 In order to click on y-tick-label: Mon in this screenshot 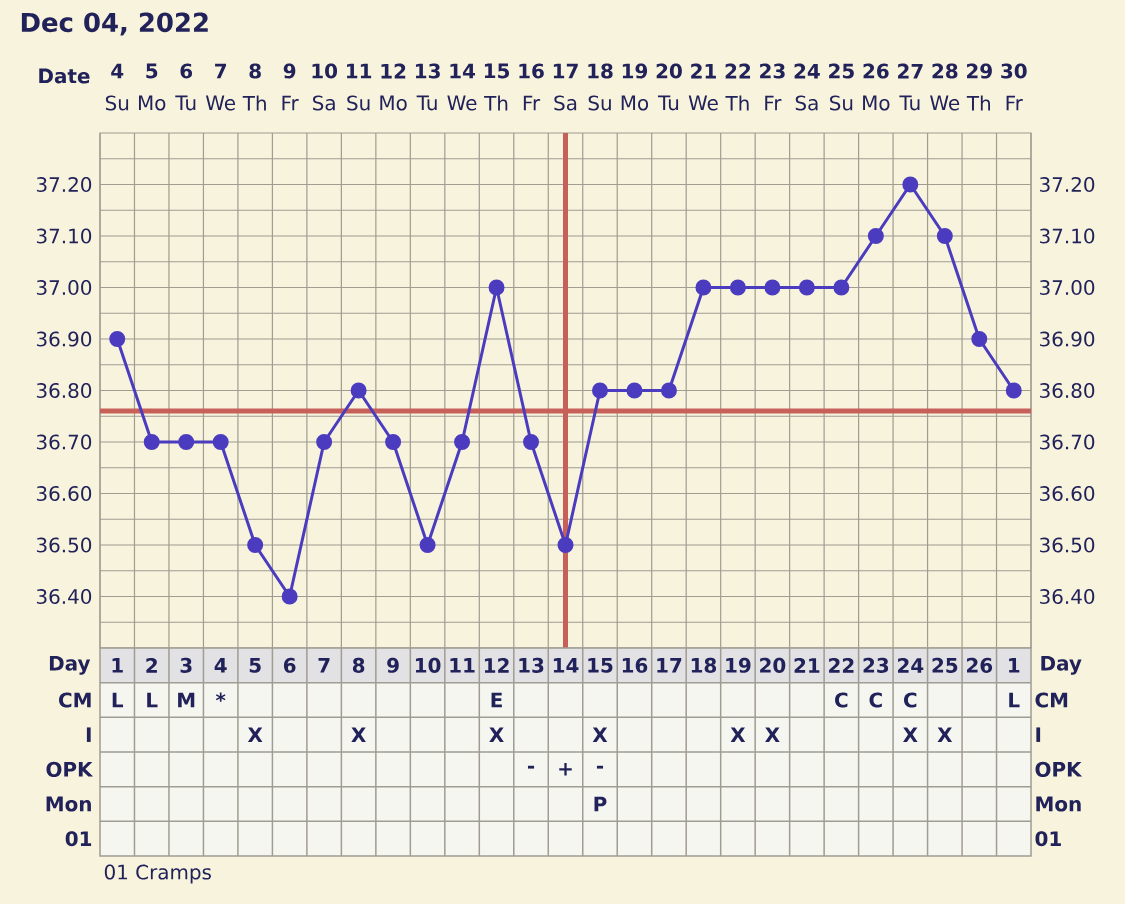, I will do `click(1058, 804)`.